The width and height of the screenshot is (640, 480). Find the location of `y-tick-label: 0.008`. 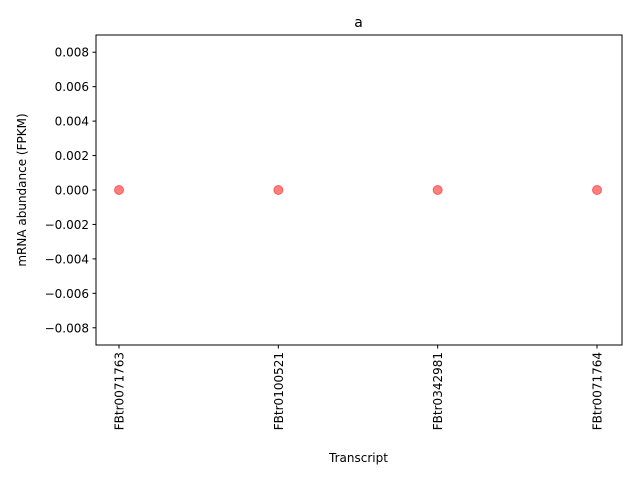

y-tick-label: 0.008 is located at coordinates (72, 53).